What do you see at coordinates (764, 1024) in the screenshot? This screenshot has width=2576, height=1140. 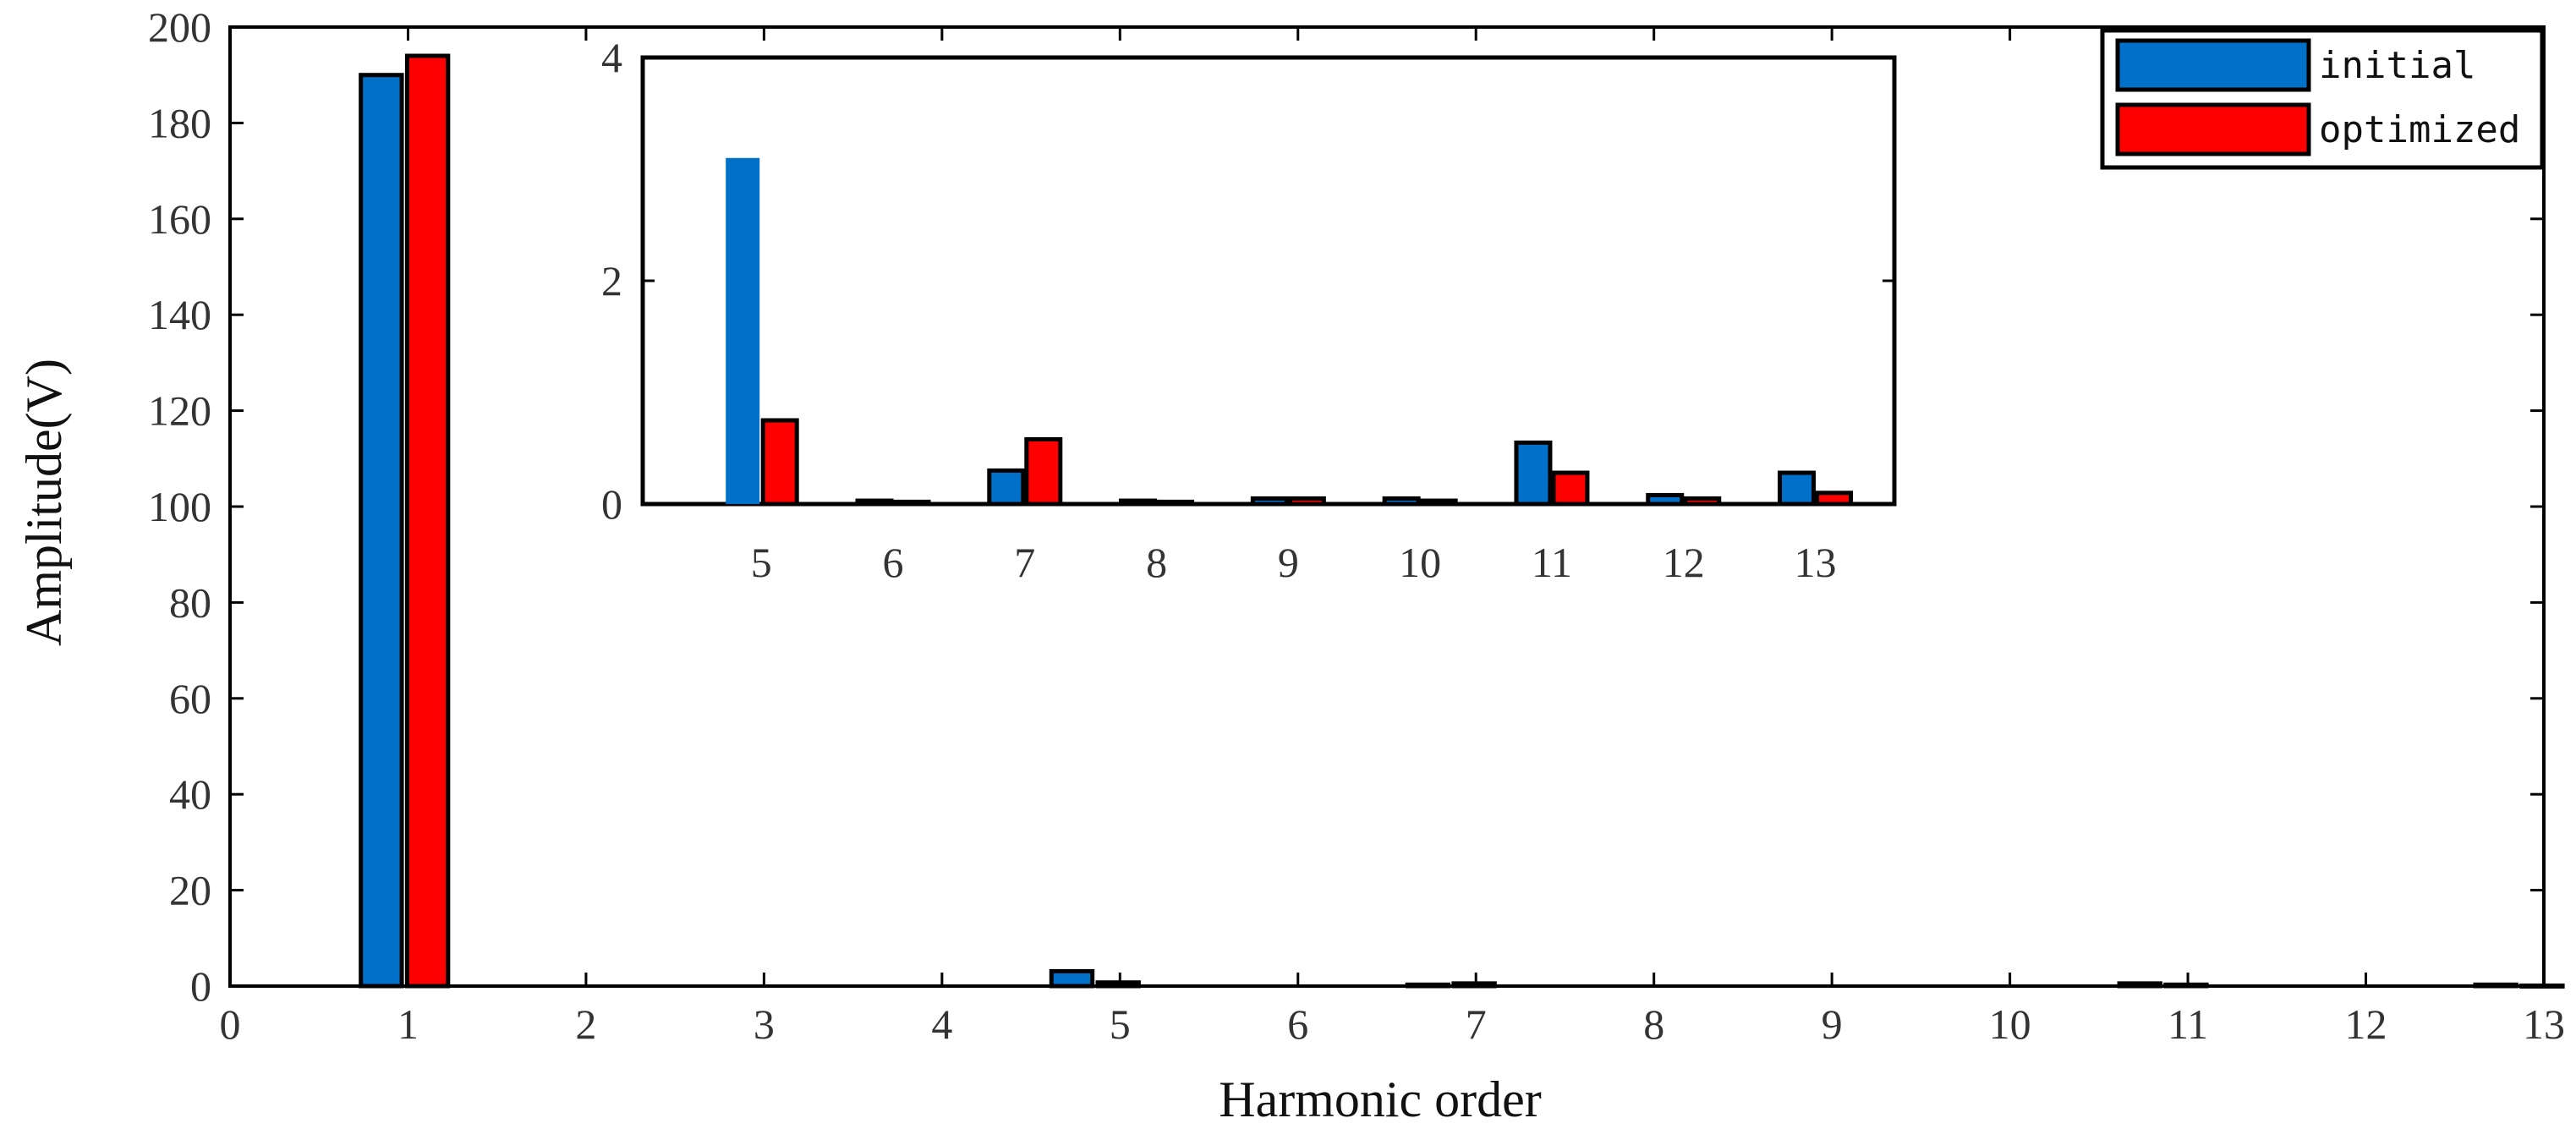 I see `x-tick-label: 3` at bounding box center [764, 1024].